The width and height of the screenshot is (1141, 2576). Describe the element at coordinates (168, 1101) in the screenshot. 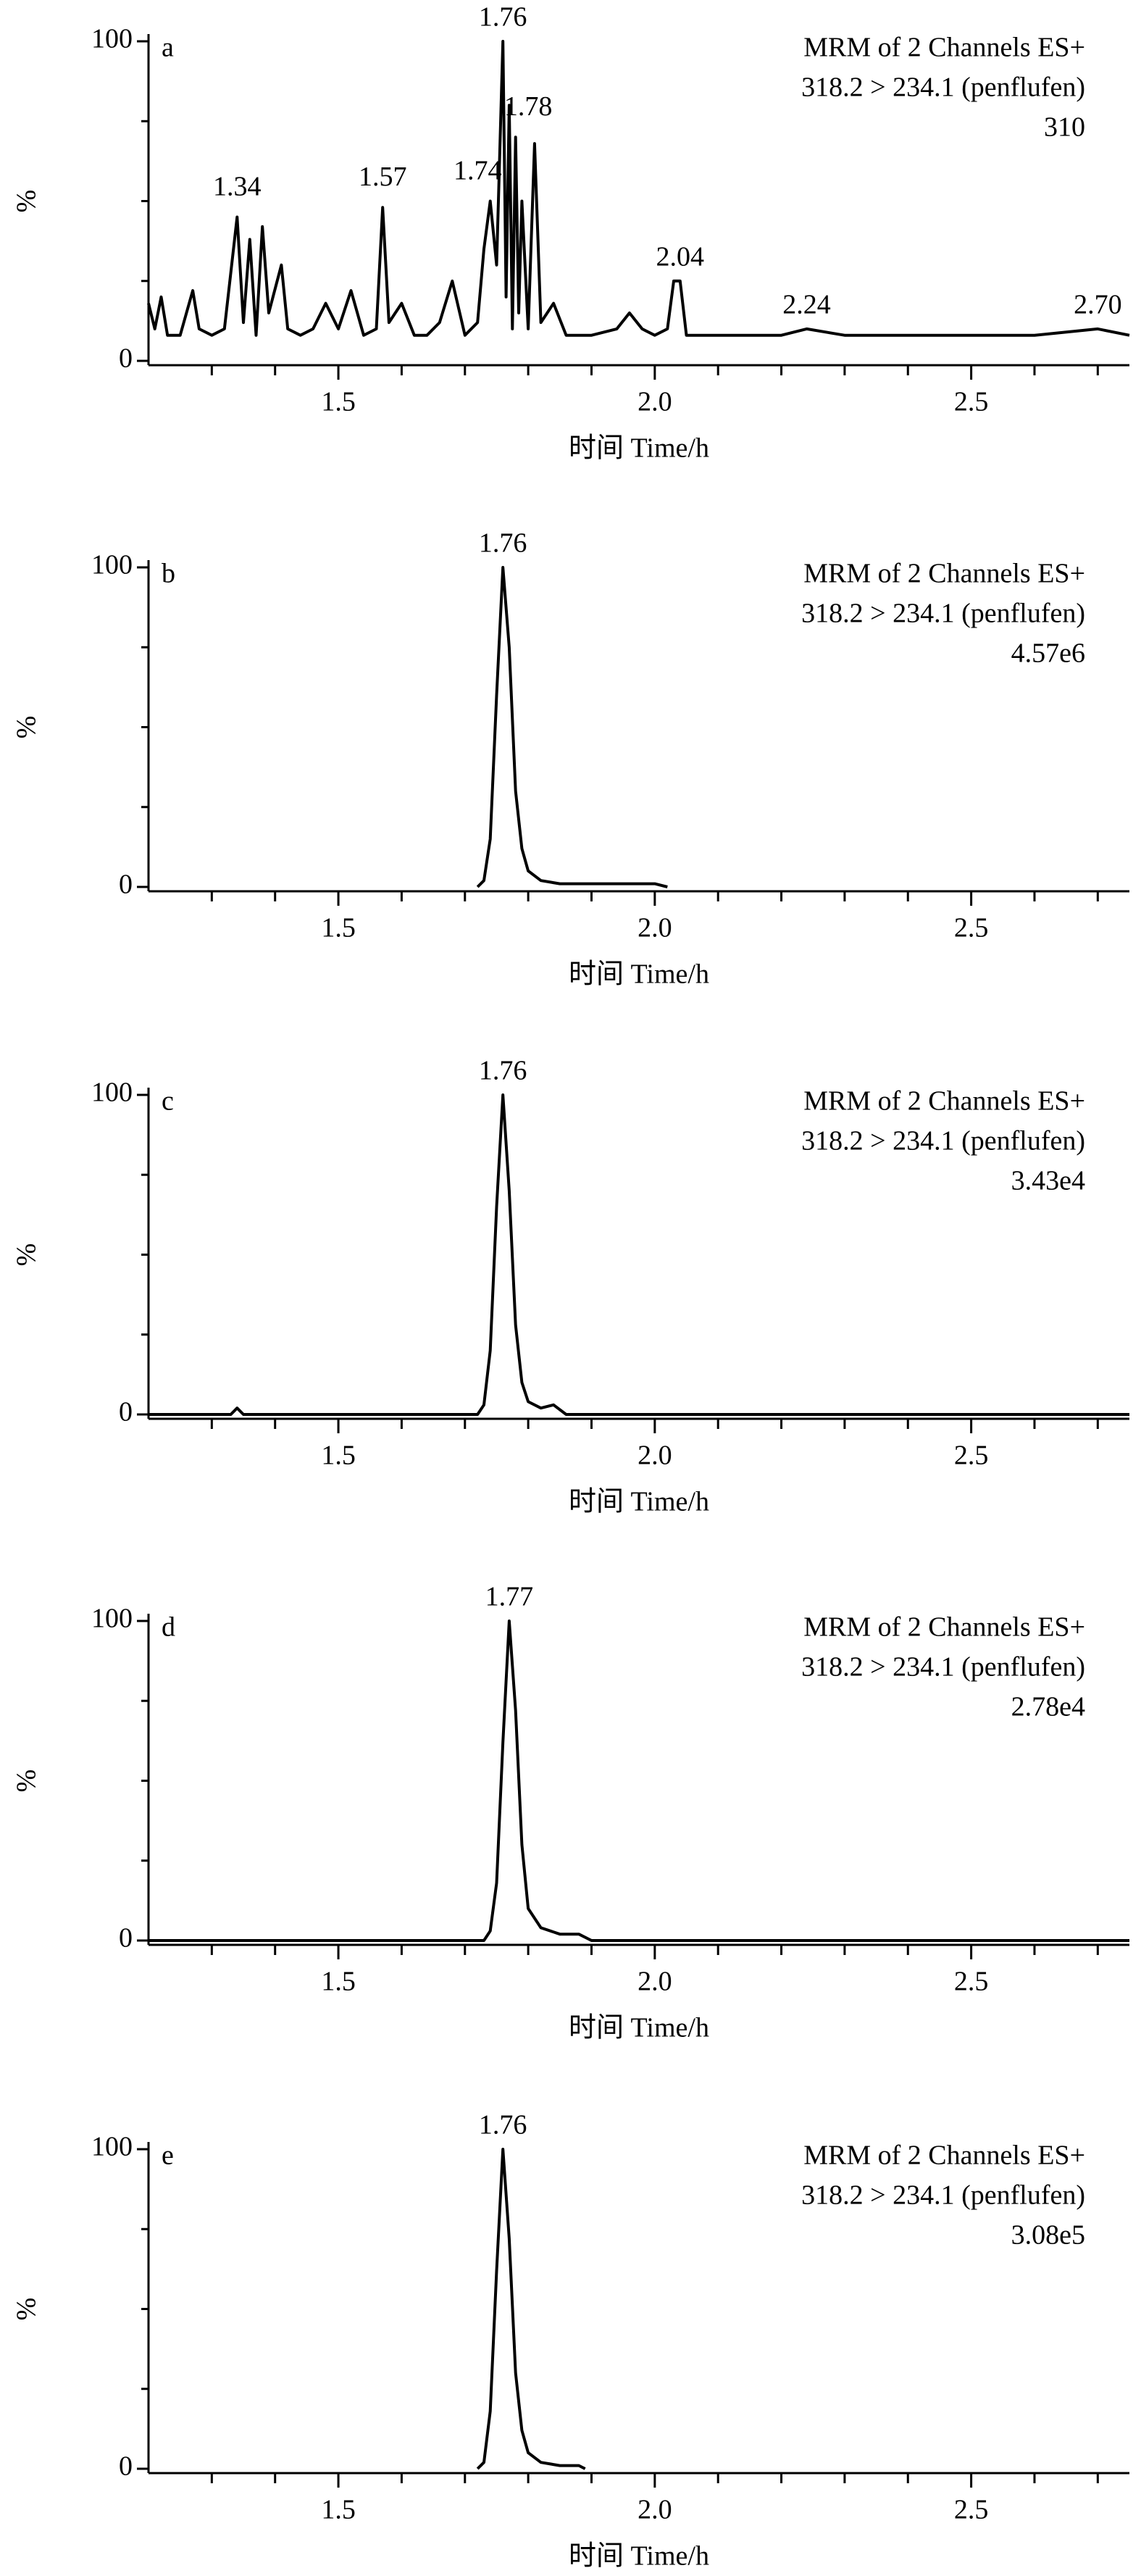

I see `panel-letter: c` at that location.